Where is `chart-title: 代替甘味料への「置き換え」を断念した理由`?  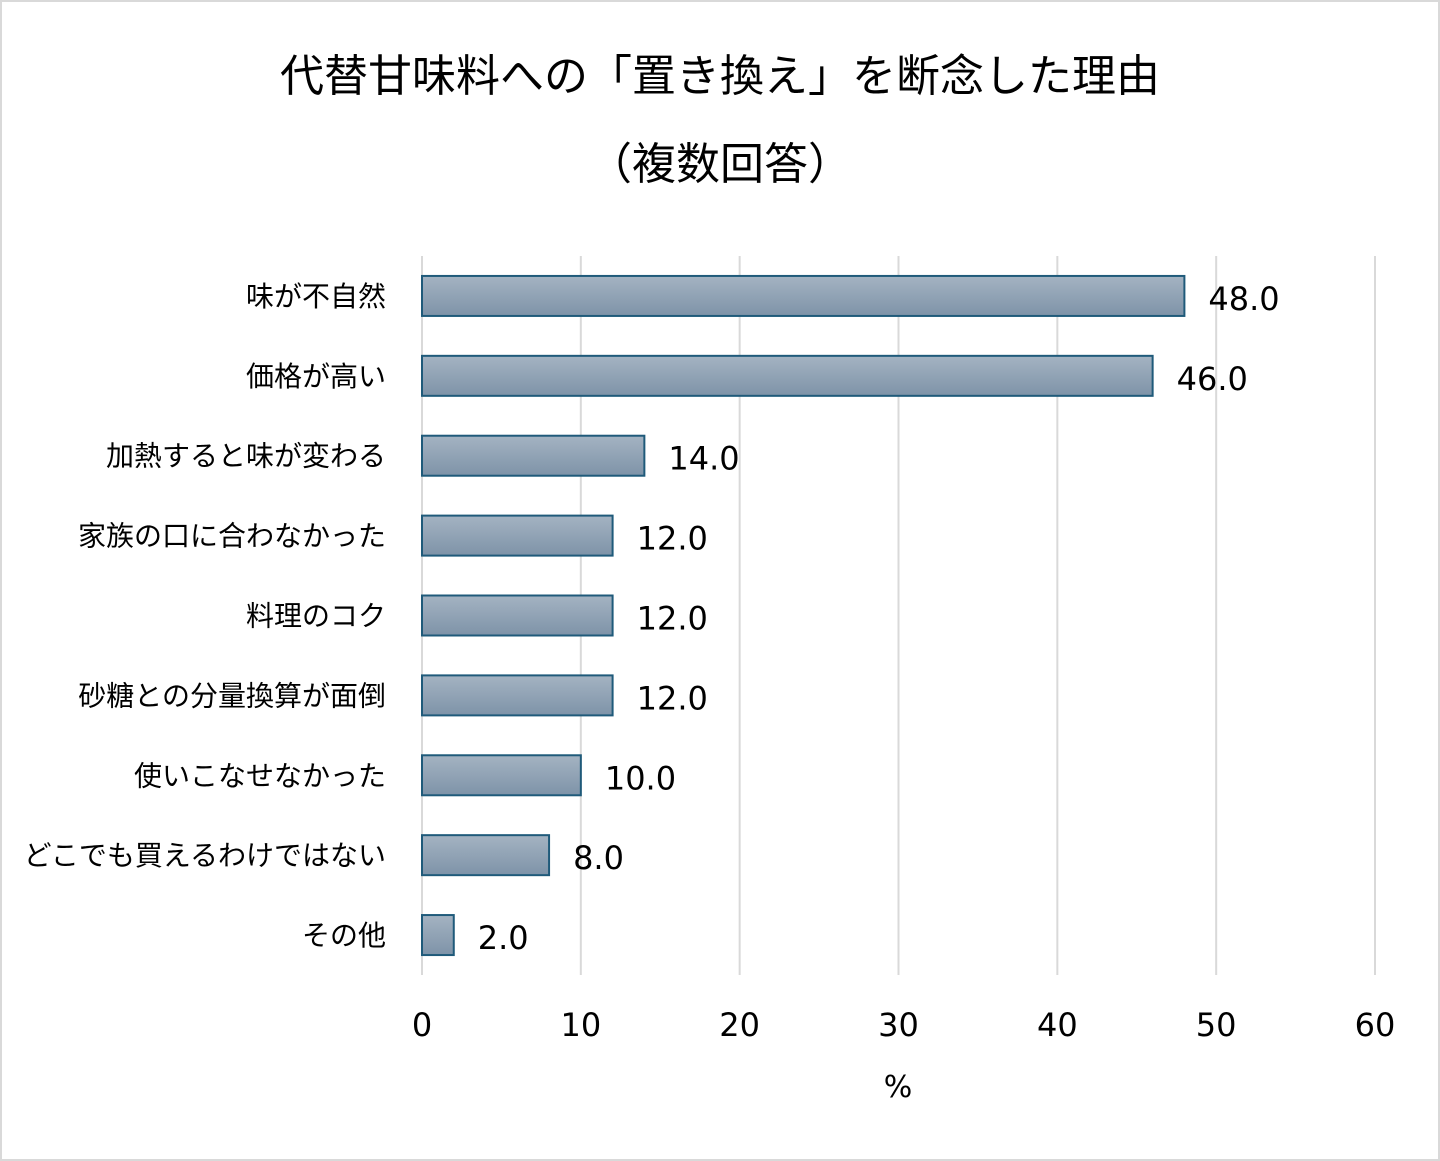
chart-title: 代替甘味料への「置き換え」を断念した理由 is located at coordinates (720, 76).